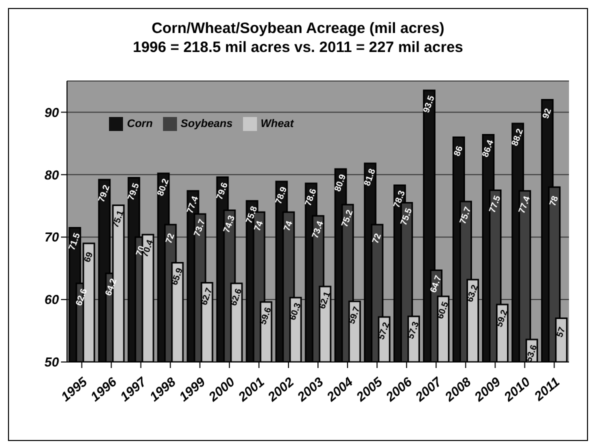  Describe the element at coordinates (517, 137) in the screenshot. I see `data-label: 88.2` at that location.